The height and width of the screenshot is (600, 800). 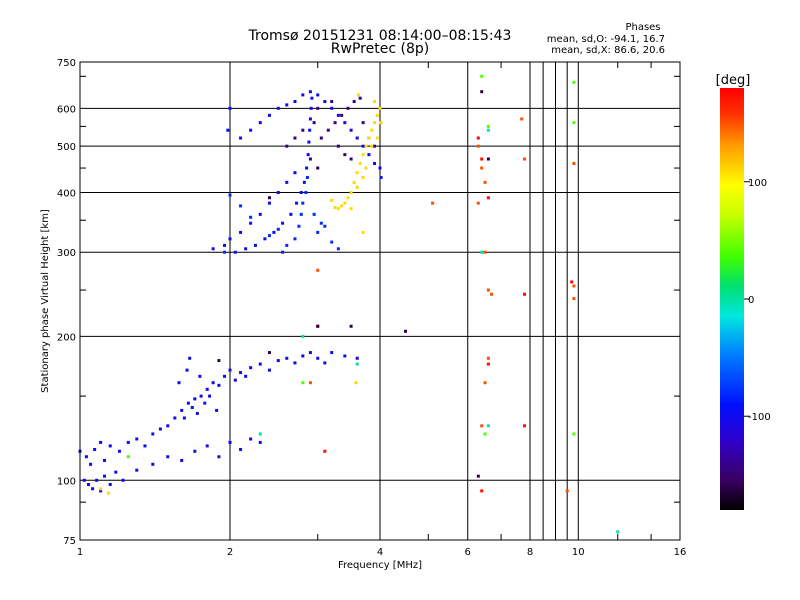 What do you see at coordinates (69, 541) in the screenshot?
I see `y-tick-label: 75` at bounding box center [69, 541].